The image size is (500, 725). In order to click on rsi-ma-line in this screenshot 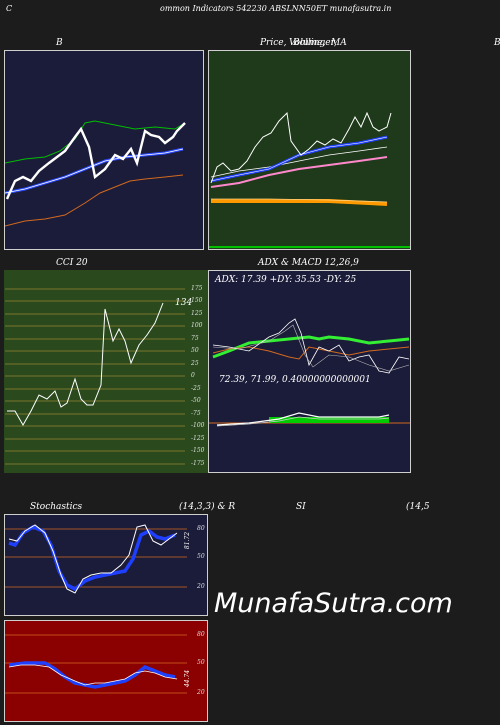, I will do `click(92, 675)`.